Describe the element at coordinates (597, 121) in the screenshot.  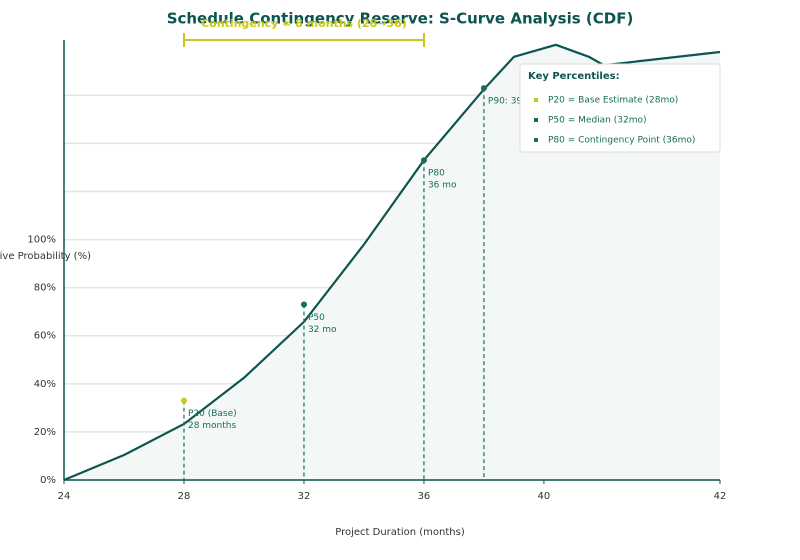
I see `legend-label: P50 = Median (32mo)` at that location.